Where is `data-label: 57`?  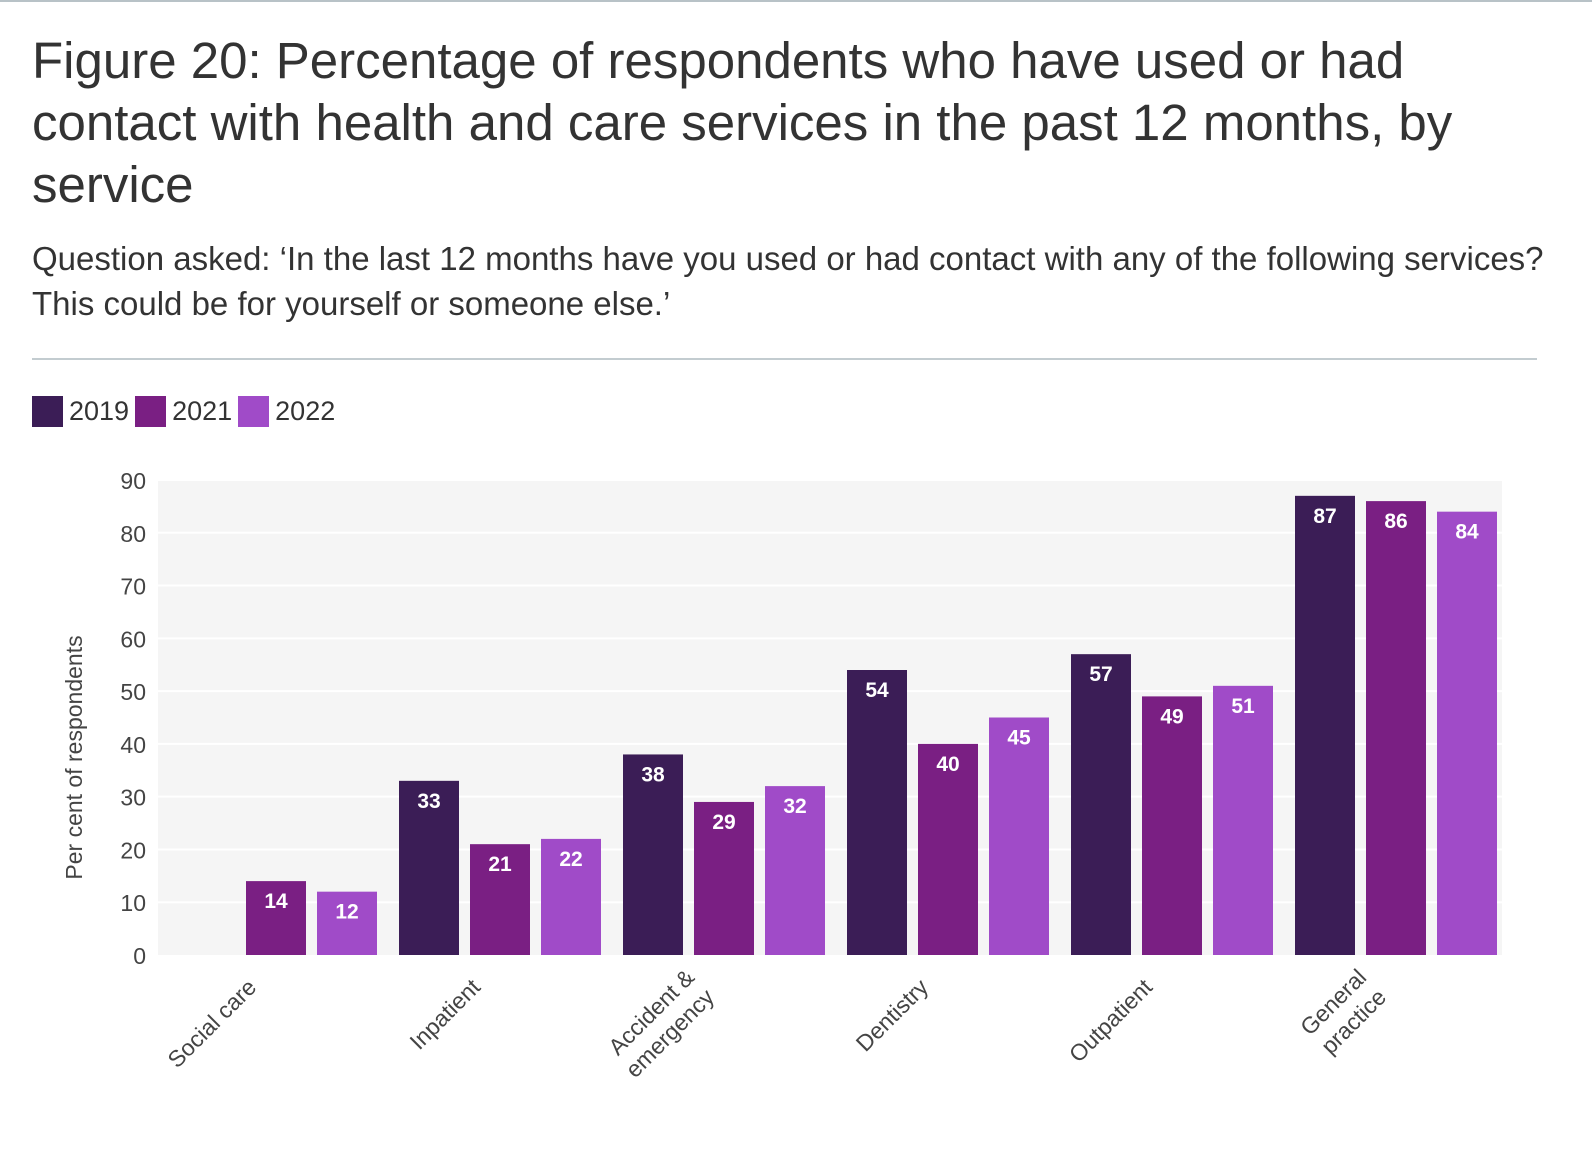 data-label: 57 is located at coordinates (1100, 674).